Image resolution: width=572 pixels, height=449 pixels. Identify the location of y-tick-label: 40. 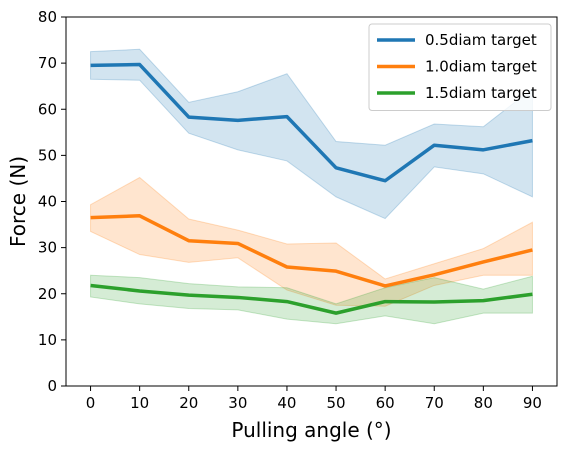
(47, 202).